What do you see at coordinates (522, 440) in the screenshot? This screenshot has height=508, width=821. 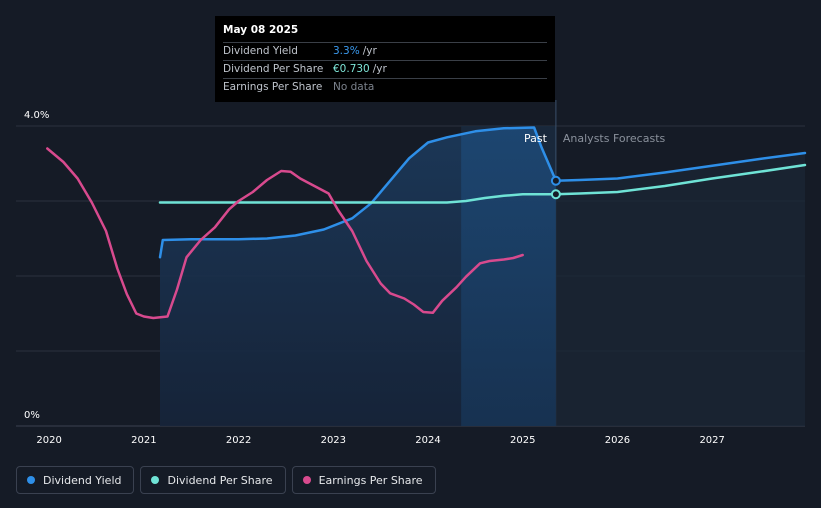 I see `x-tick-label: 2025` at bounding box center [522, 440].